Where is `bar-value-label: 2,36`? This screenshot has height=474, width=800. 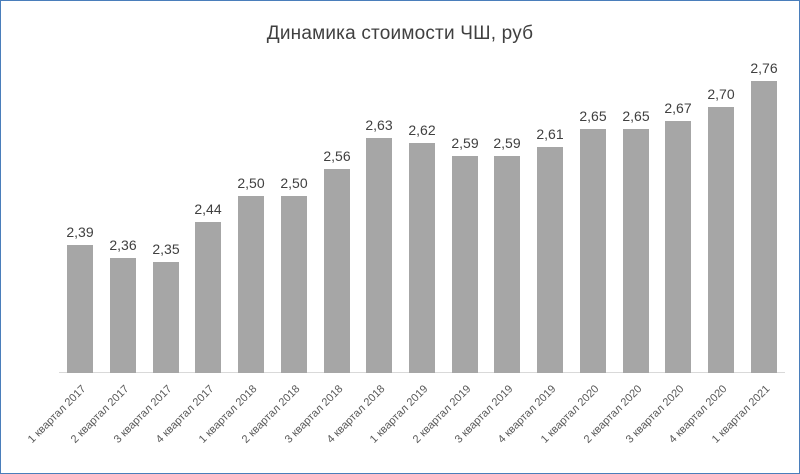 bar-value-label: 2,36 is located at coordinates (123, 245).